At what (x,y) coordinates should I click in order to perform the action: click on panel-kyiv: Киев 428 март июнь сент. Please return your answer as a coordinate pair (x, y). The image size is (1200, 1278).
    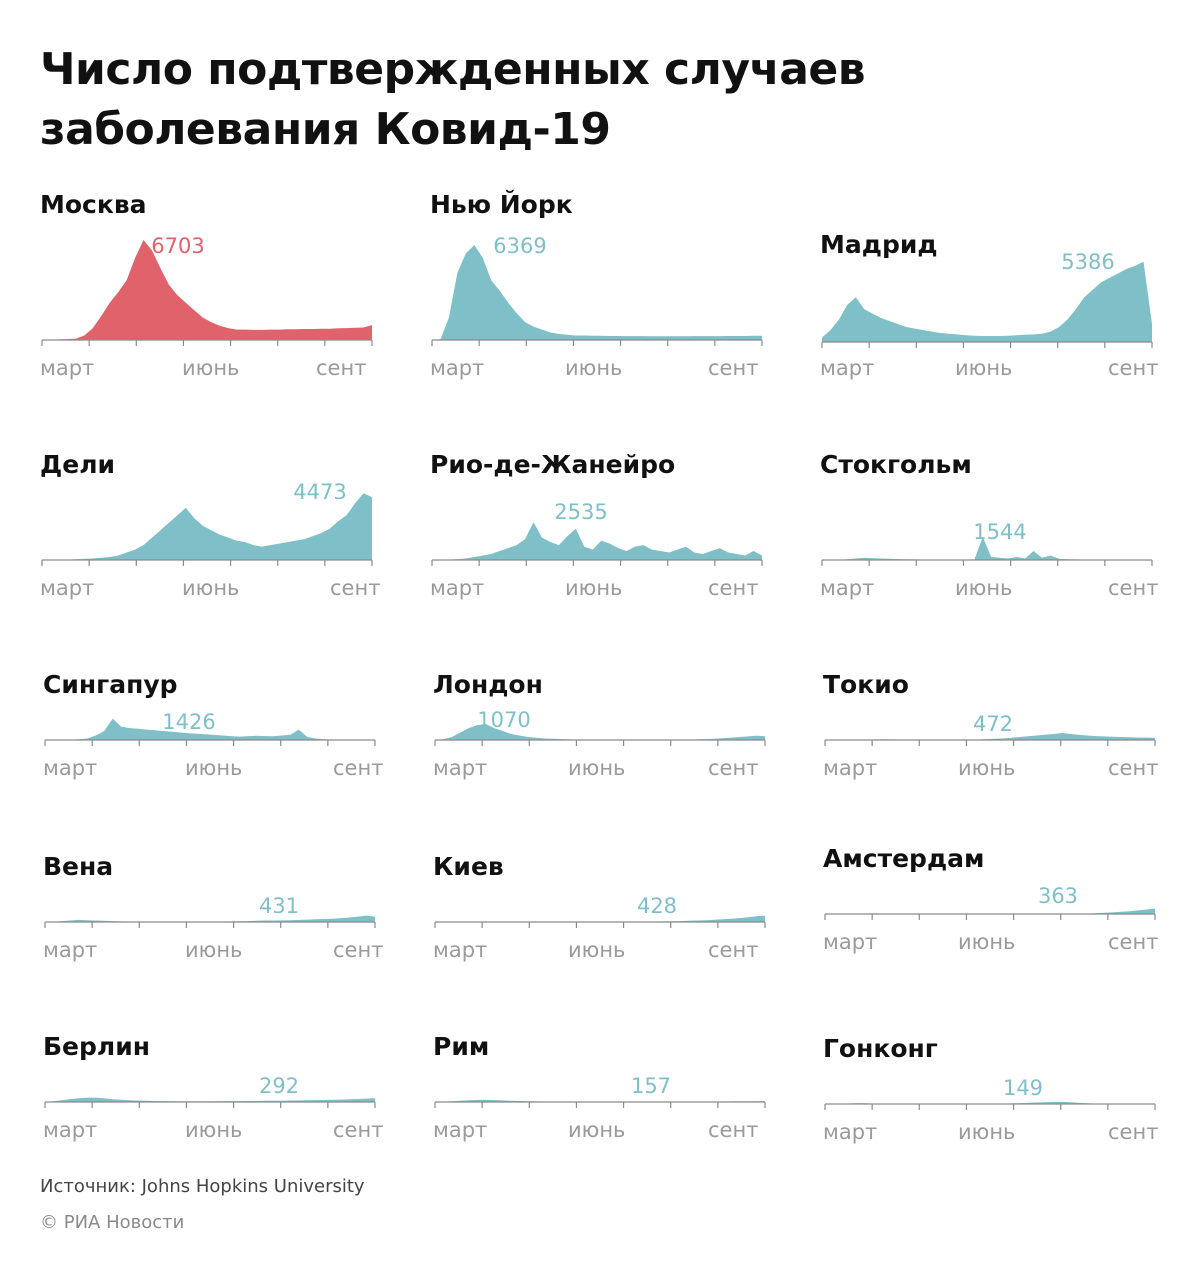
    Looking at the image, I should click on (603, 952).